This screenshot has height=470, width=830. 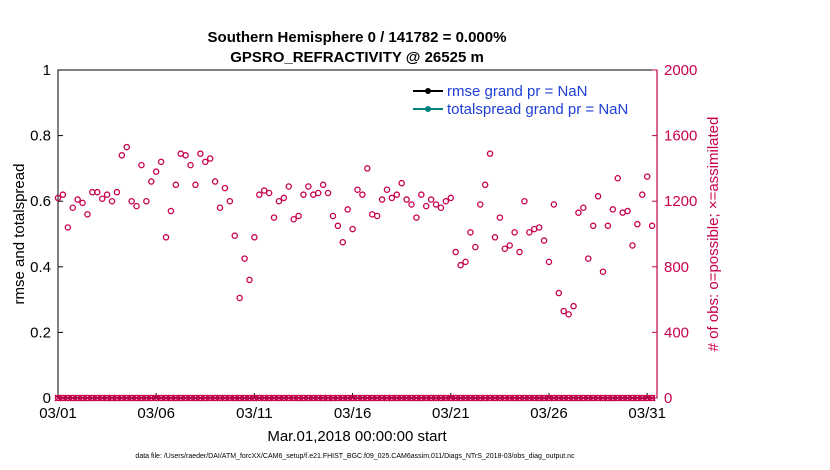 What do you see at coordinates (40, 201) in the screenshot?
I see `left-tick-label: 0.6` at bounding box center [40, 201].